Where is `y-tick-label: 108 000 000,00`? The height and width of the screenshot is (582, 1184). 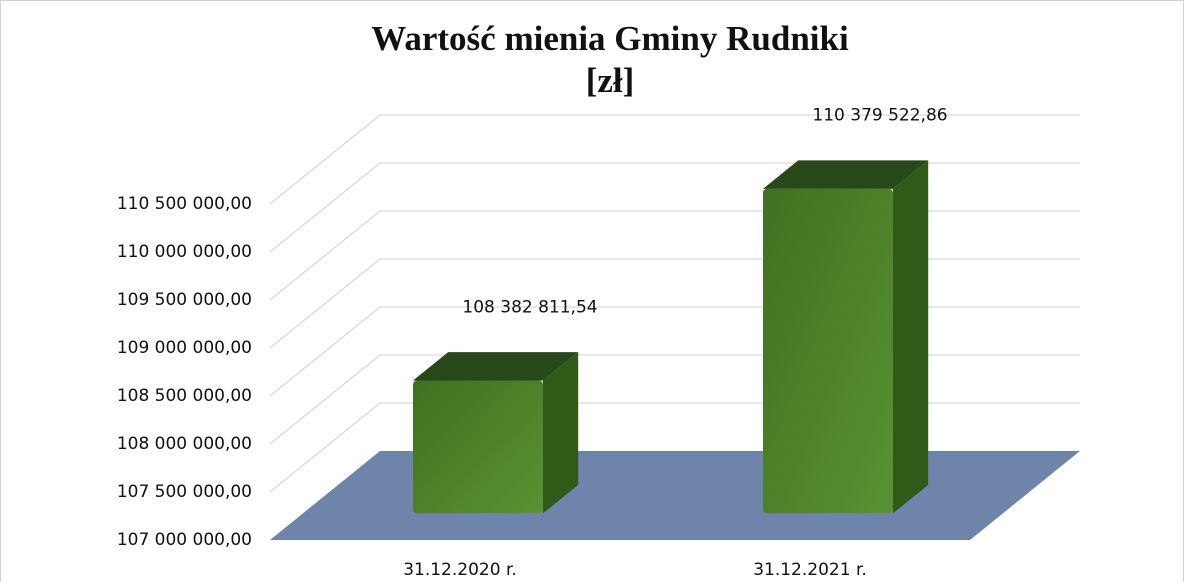
y-tick-label: 108 000 000,00 is located at coordinates (184, 444).